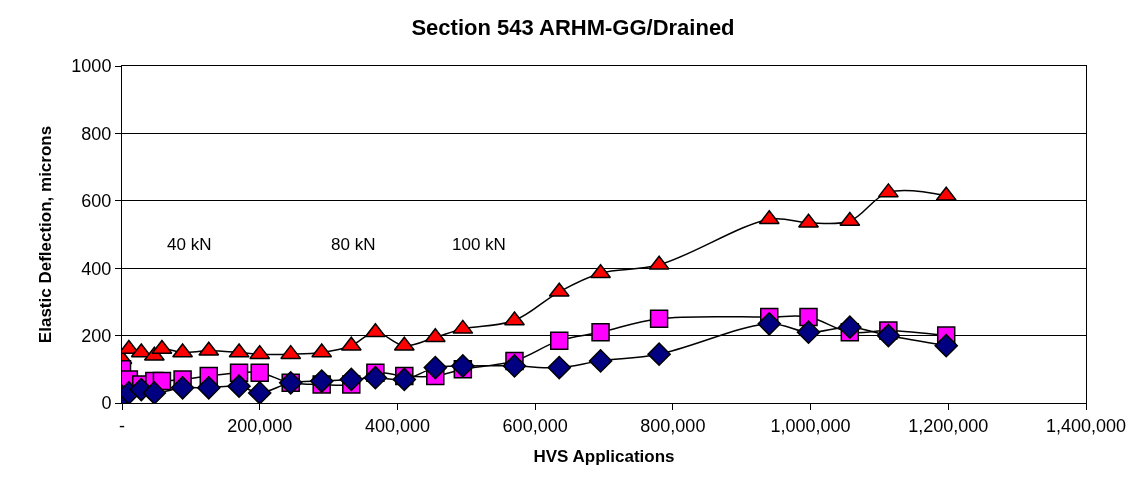 The image size is (1146, 495). What do you see at coordinates (673, 425) in the screenshot?
I see `x-tick-label: 800,000` at bounding box center [673, 425].